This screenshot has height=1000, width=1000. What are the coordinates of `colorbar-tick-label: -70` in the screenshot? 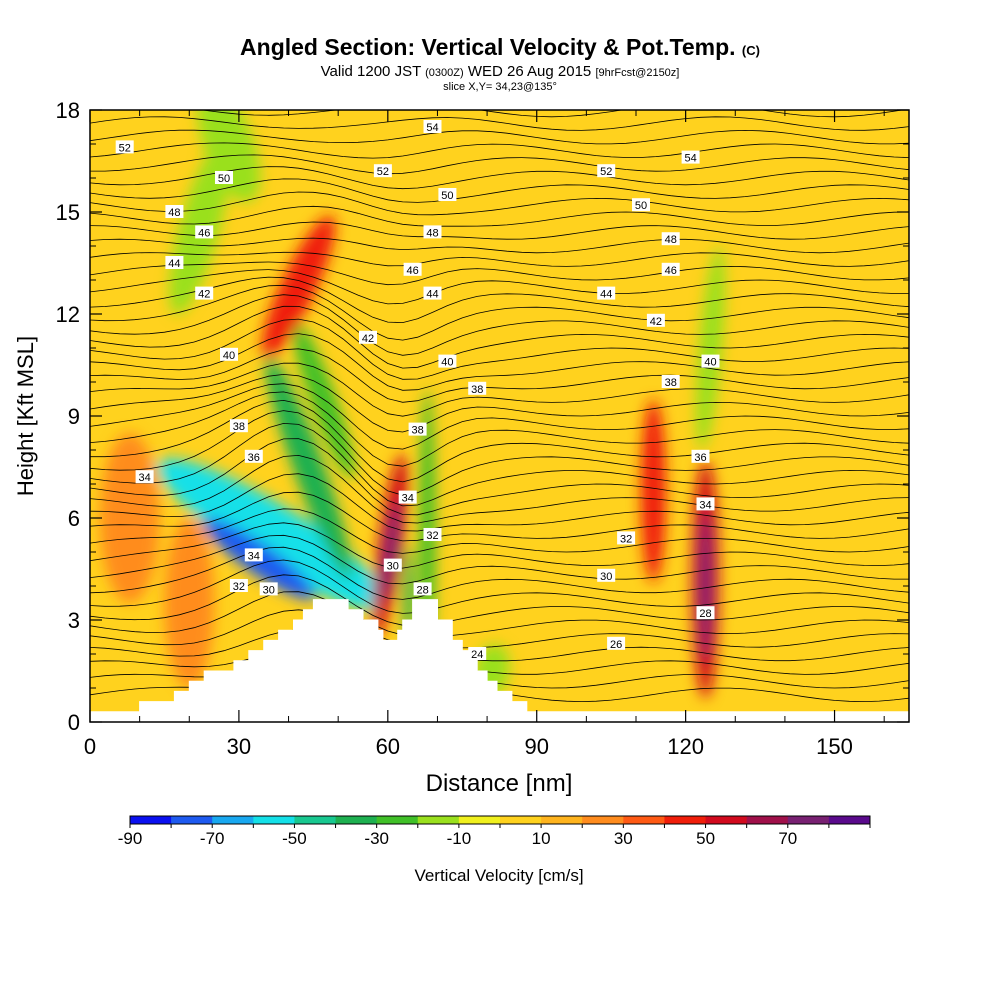 It's located at (212, 838).